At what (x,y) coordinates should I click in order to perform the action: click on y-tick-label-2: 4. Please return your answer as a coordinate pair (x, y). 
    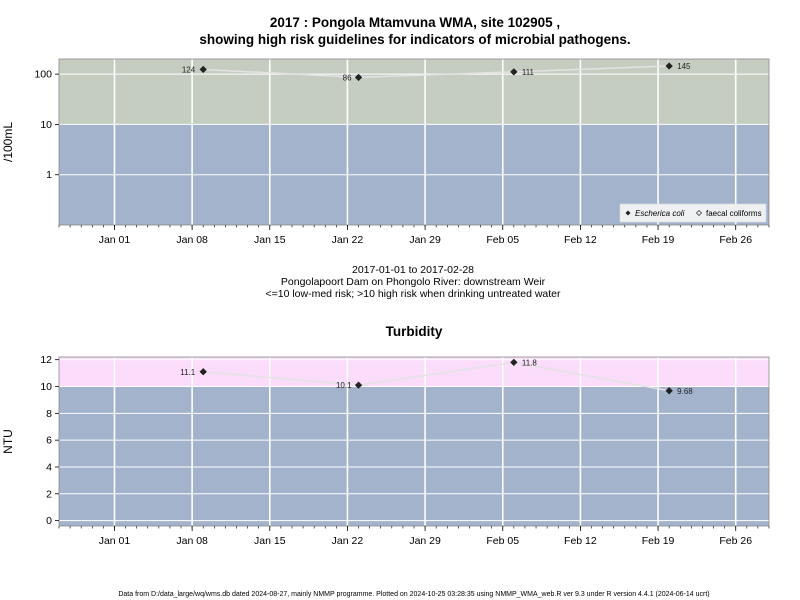
    Looking at the image, I should click on (49, 467).